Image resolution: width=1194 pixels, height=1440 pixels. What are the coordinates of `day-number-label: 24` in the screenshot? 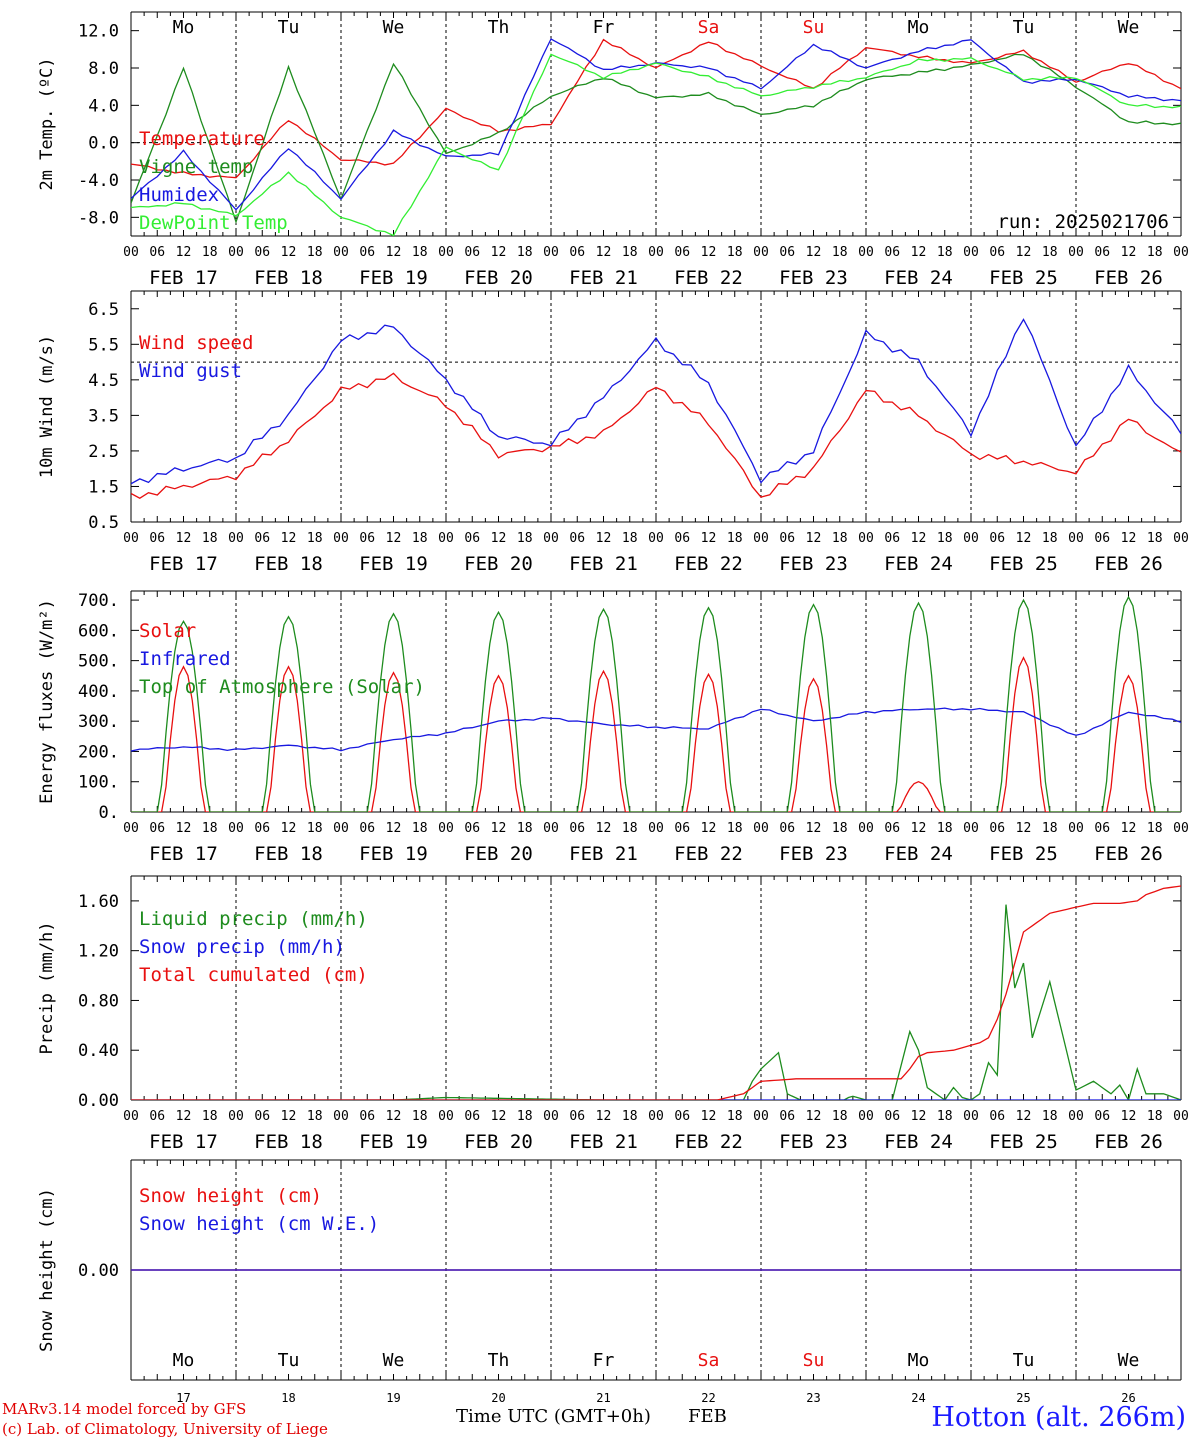 It's located at (918, 1398).